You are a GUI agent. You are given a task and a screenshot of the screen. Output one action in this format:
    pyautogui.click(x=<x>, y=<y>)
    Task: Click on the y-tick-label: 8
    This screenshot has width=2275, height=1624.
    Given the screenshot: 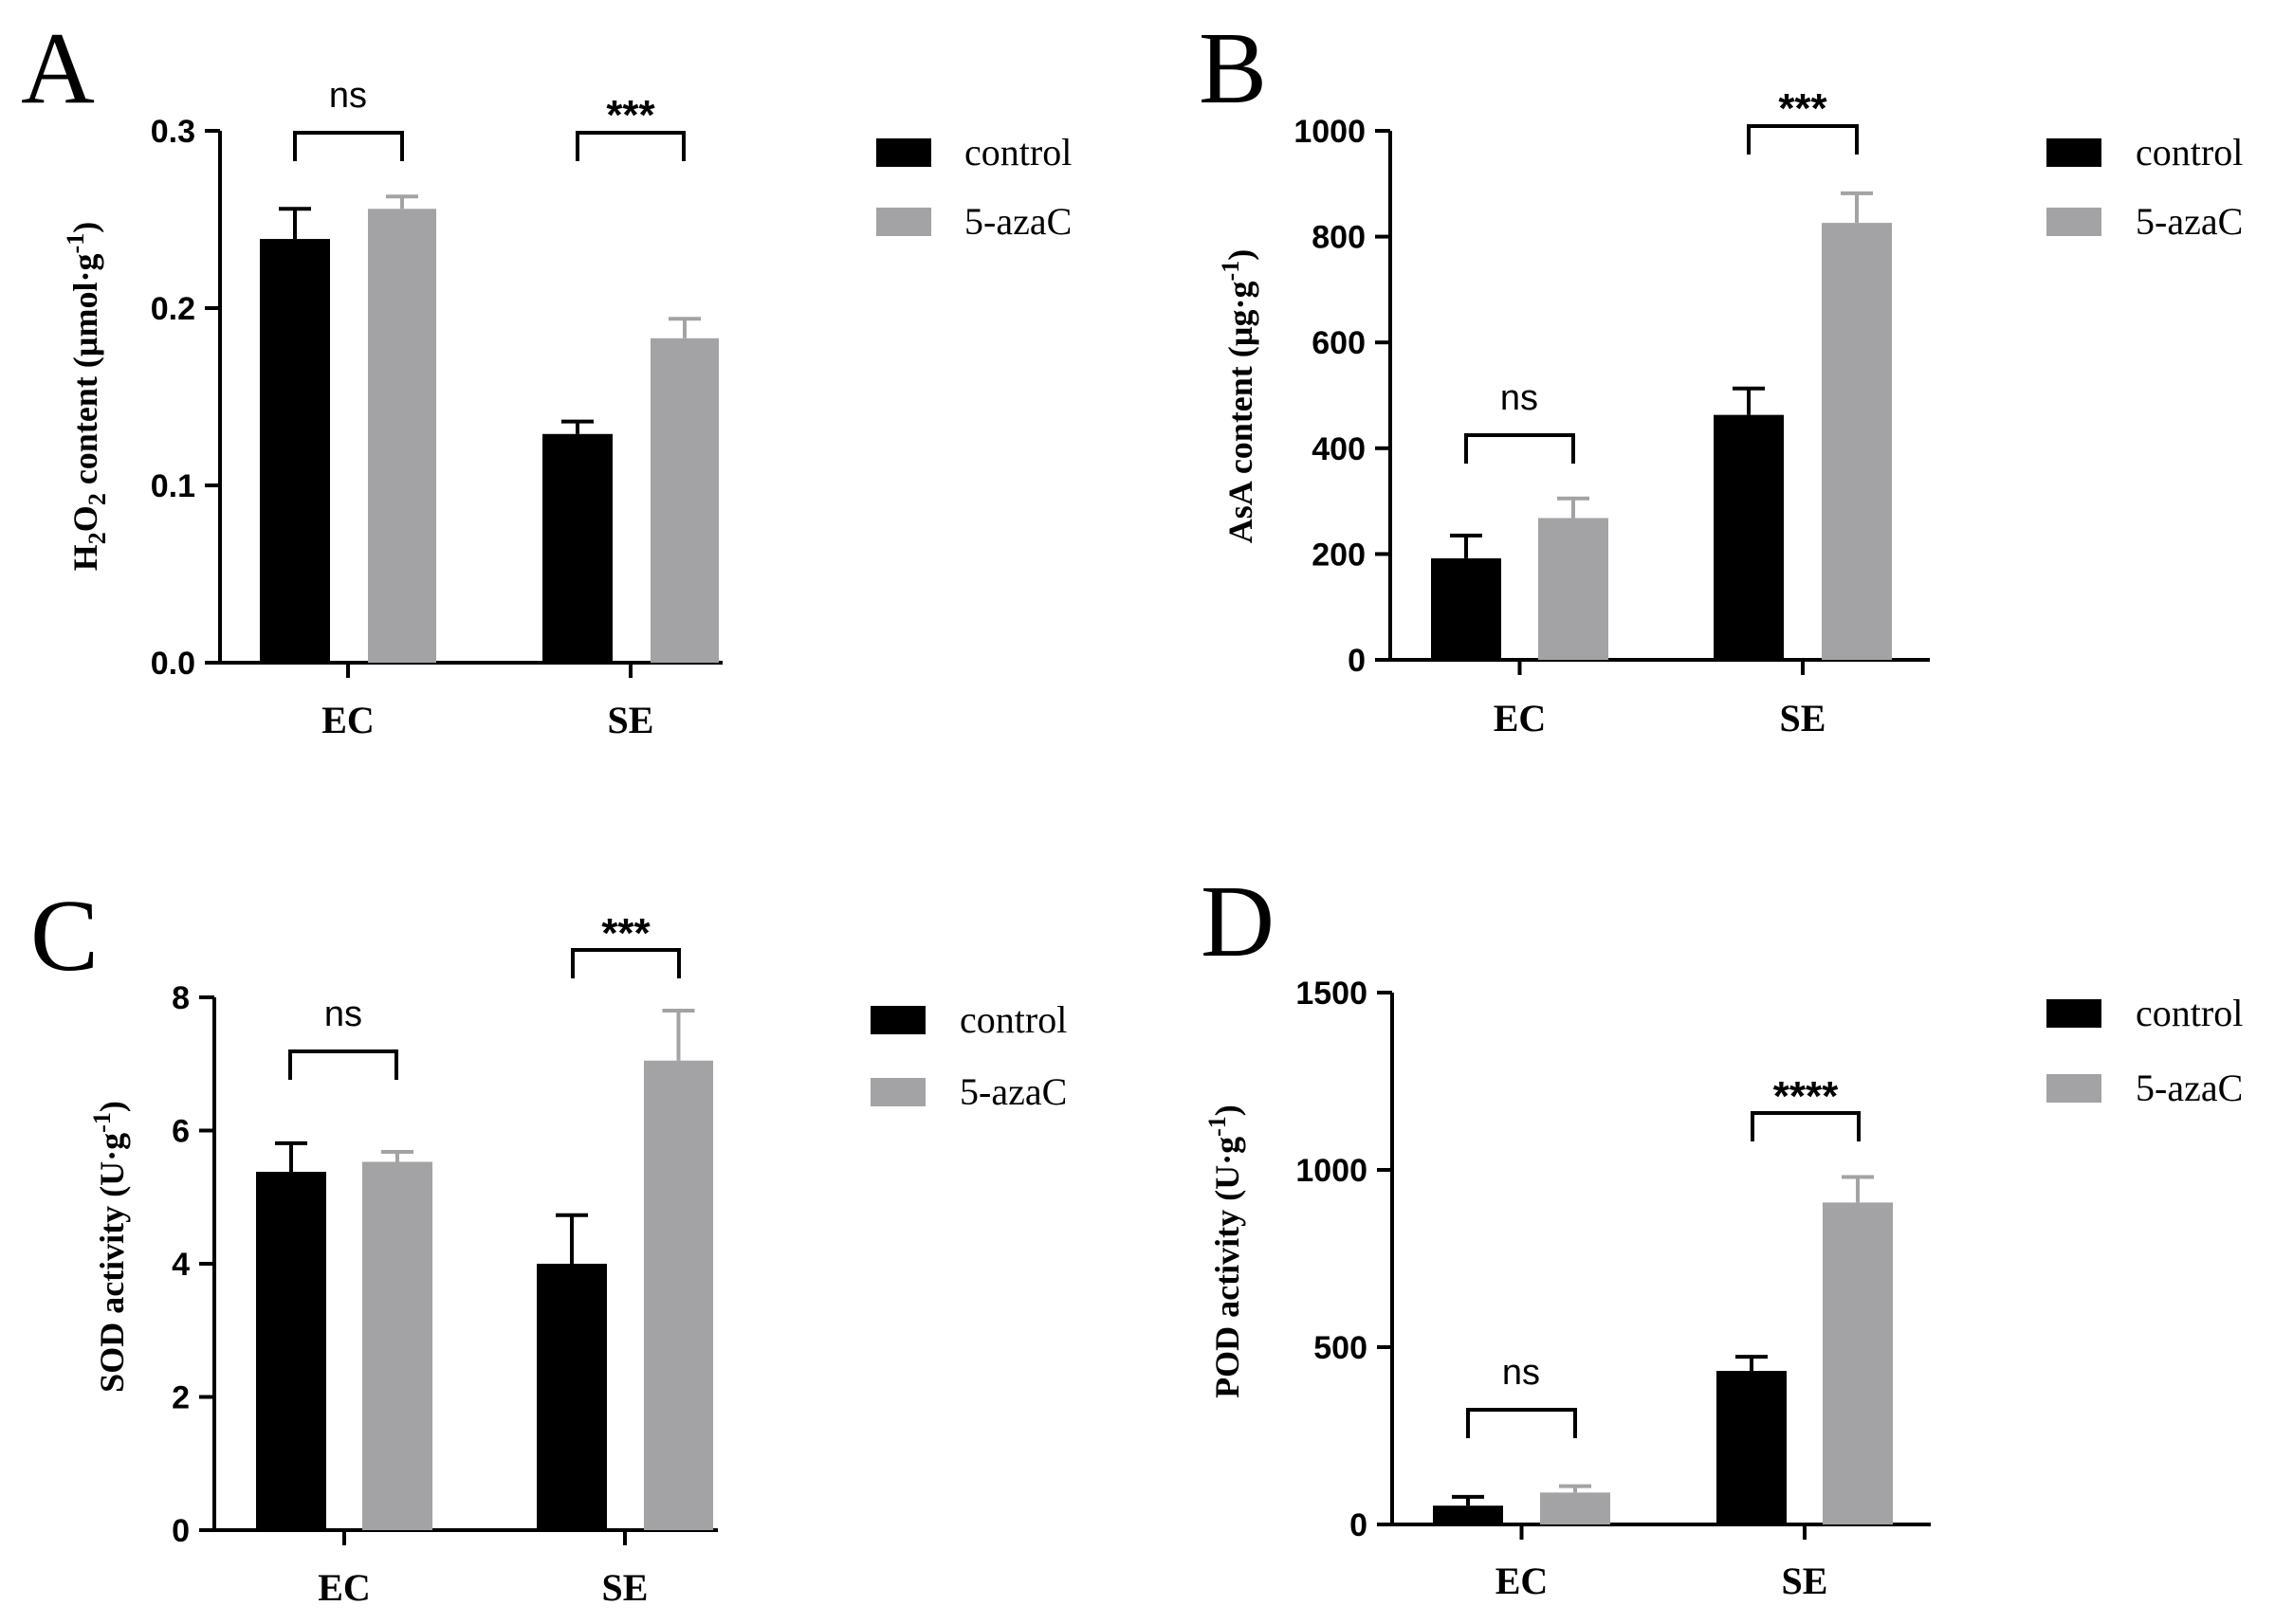 What is the action you would take?
    pyautogui.click(x=181, y=998)
    